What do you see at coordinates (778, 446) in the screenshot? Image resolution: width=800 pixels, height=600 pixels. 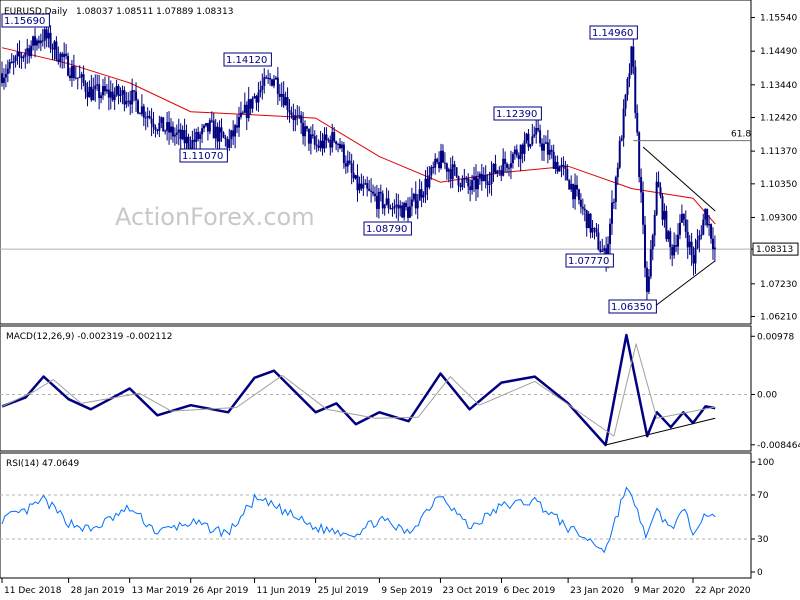 I see `macd-tick-label: -0.008464` at bounding box center [778, 446].